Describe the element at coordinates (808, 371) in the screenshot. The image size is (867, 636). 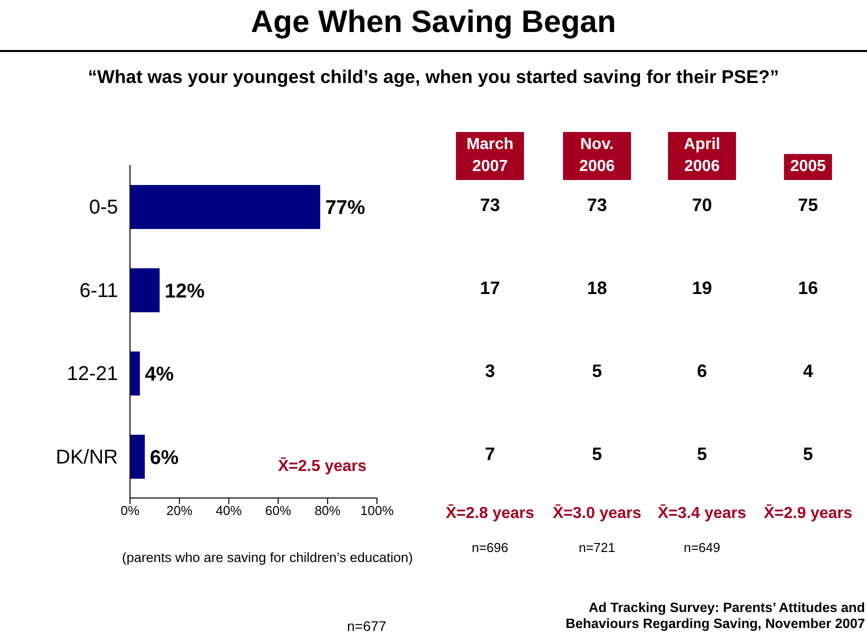
I see `text: 4` at that location.